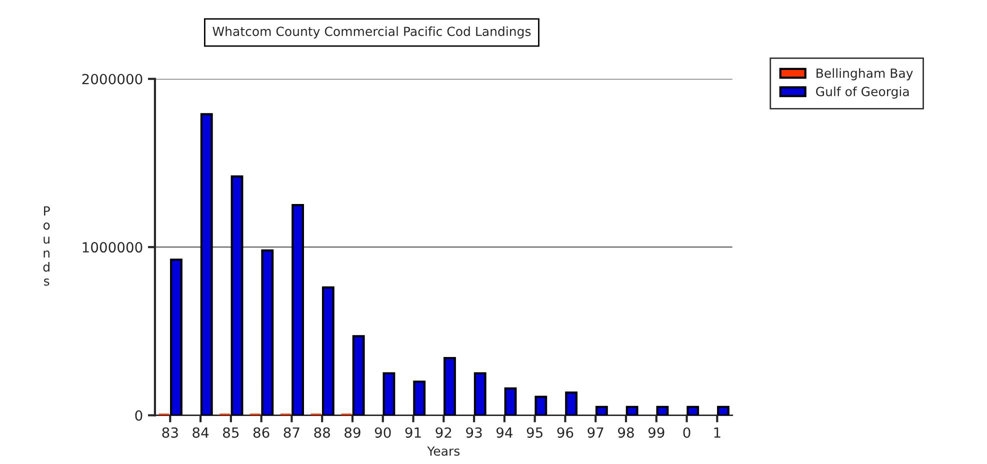 This screenshot has width=987, height=464. I want to click on x-axis-title: Years, so click(443, 451).